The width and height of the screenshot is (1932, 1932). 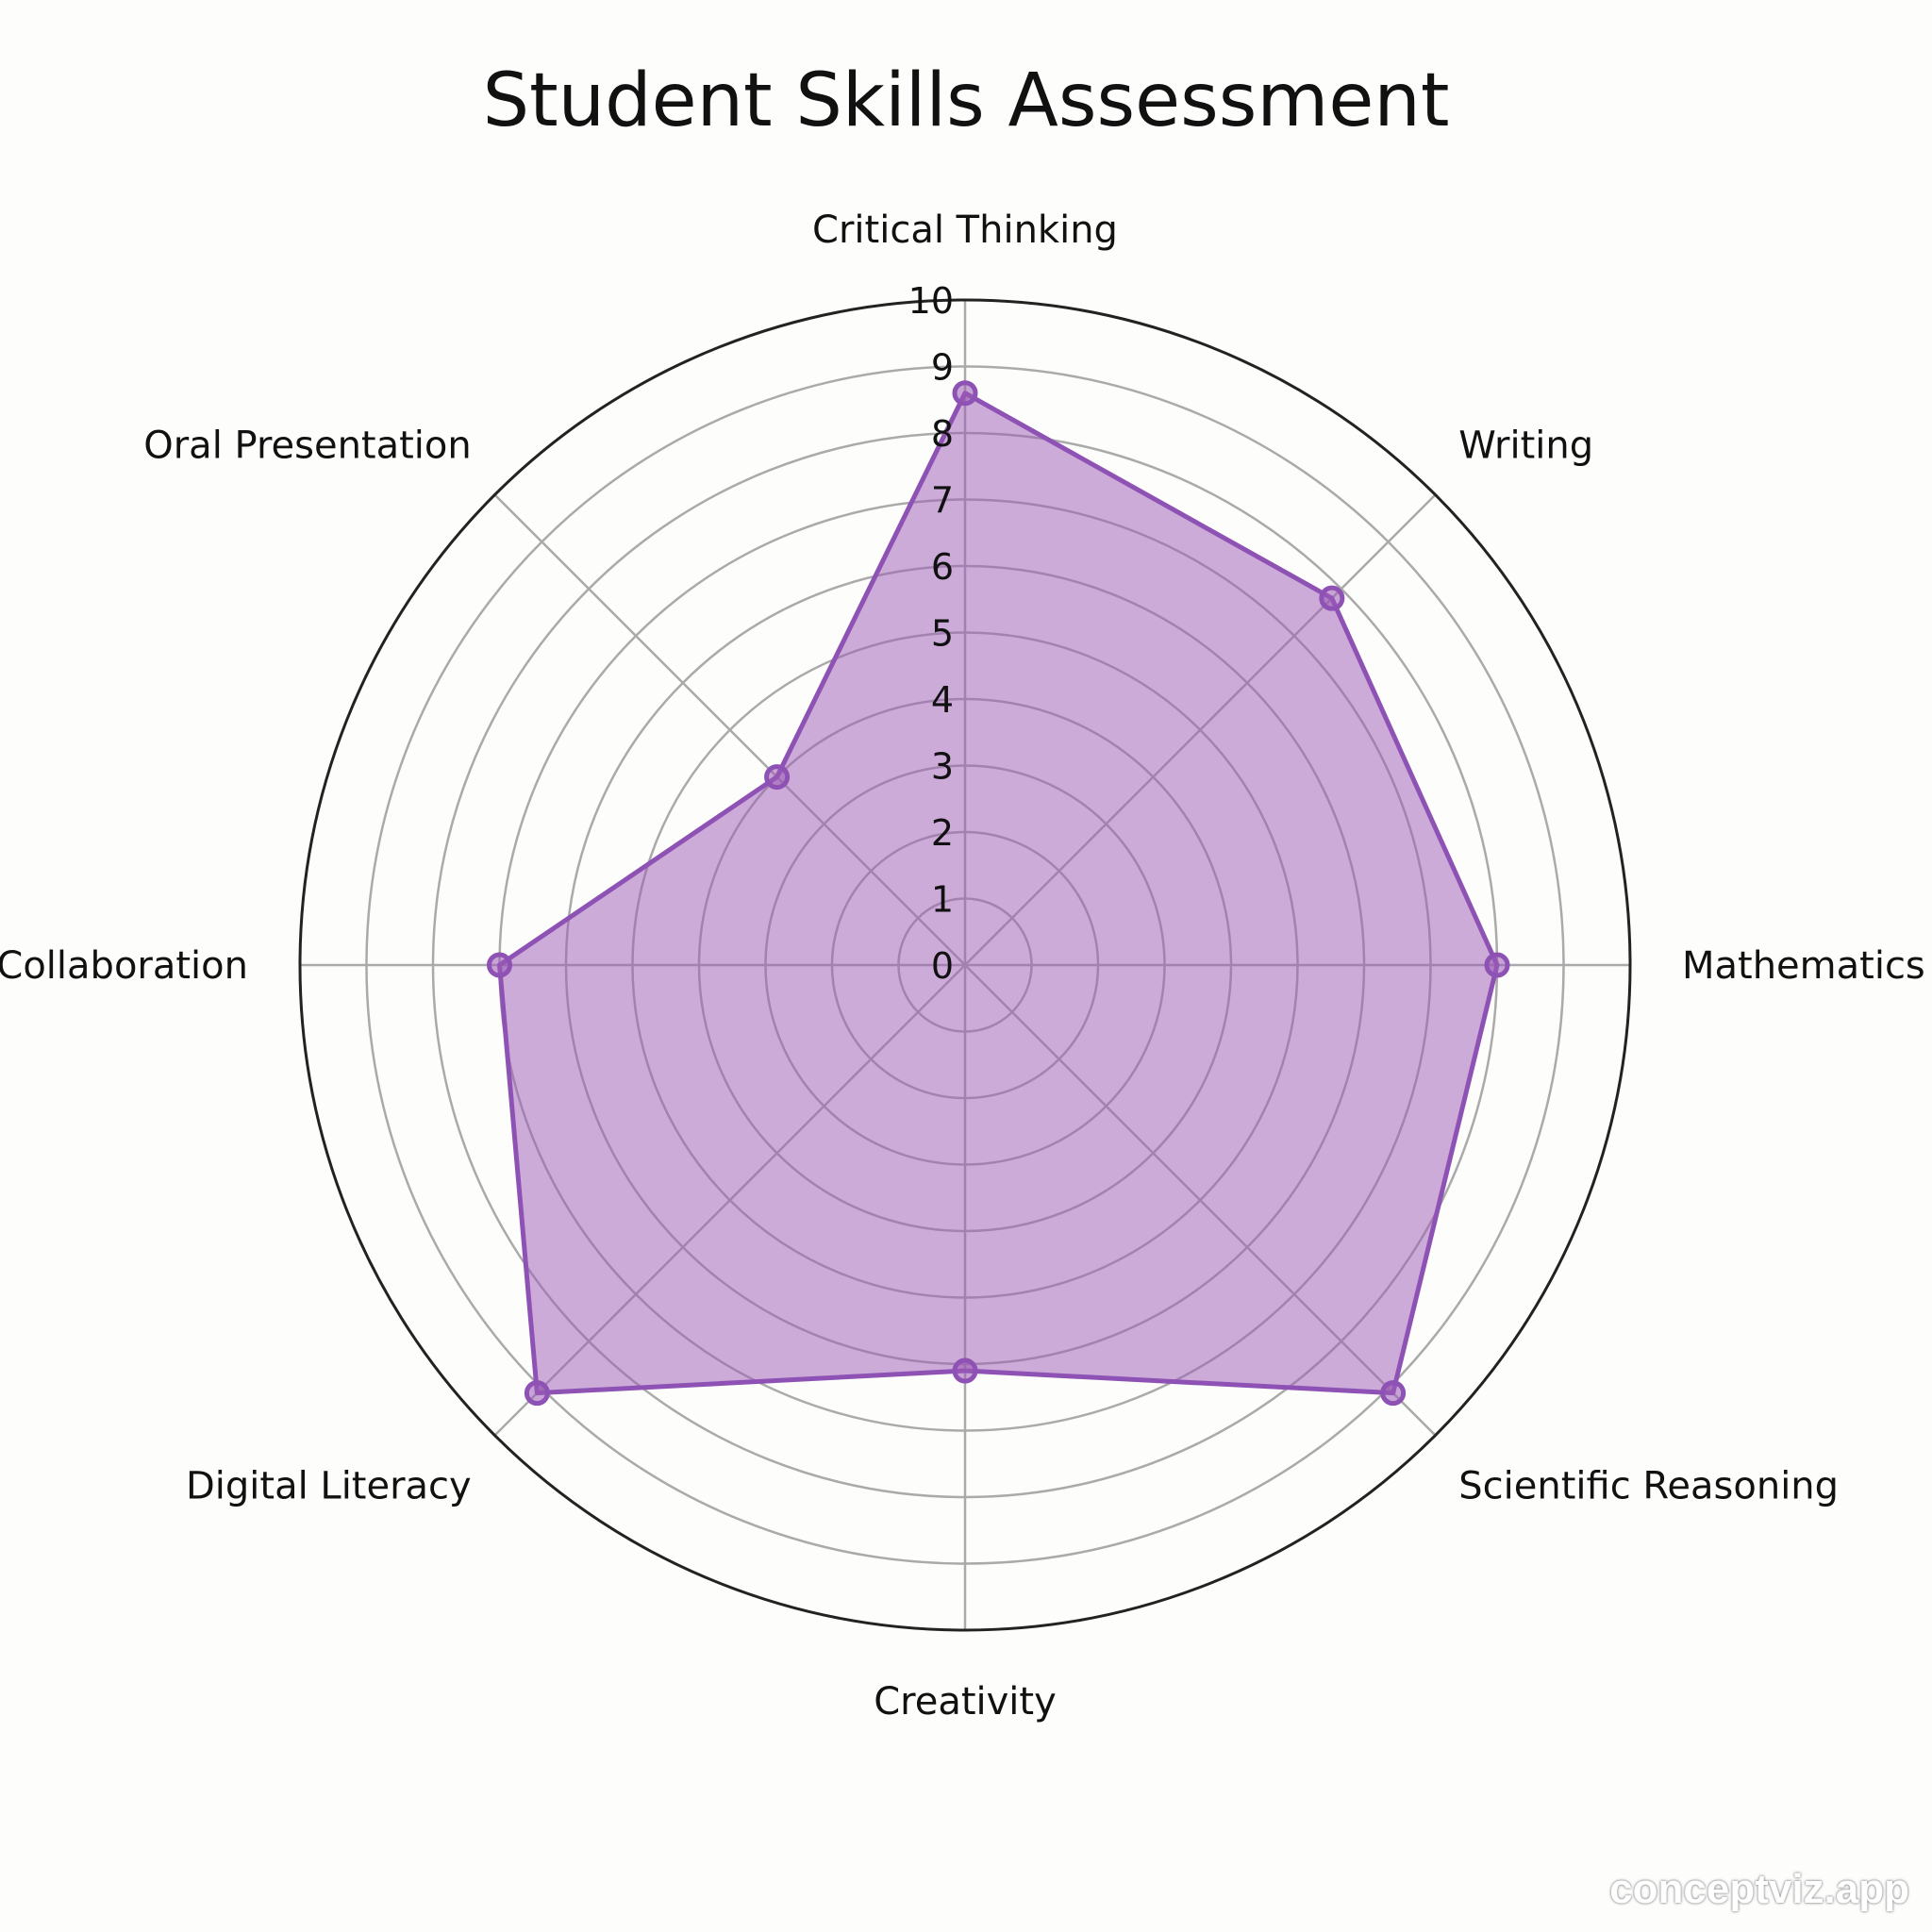 I want to click on axis-label-collaboration: Collaboration, so click(x=124, y=966).